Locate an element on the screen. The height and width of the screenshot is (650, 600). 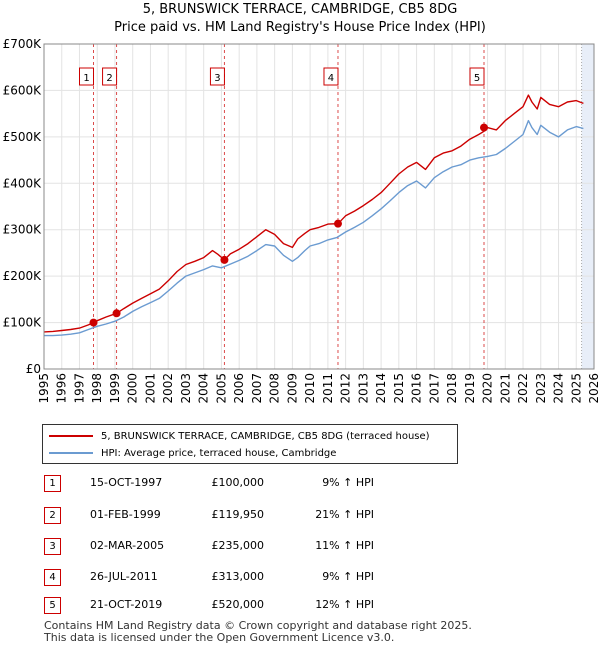
sale-date: 01-FEB-1999 is located at coordinates (125, 514).